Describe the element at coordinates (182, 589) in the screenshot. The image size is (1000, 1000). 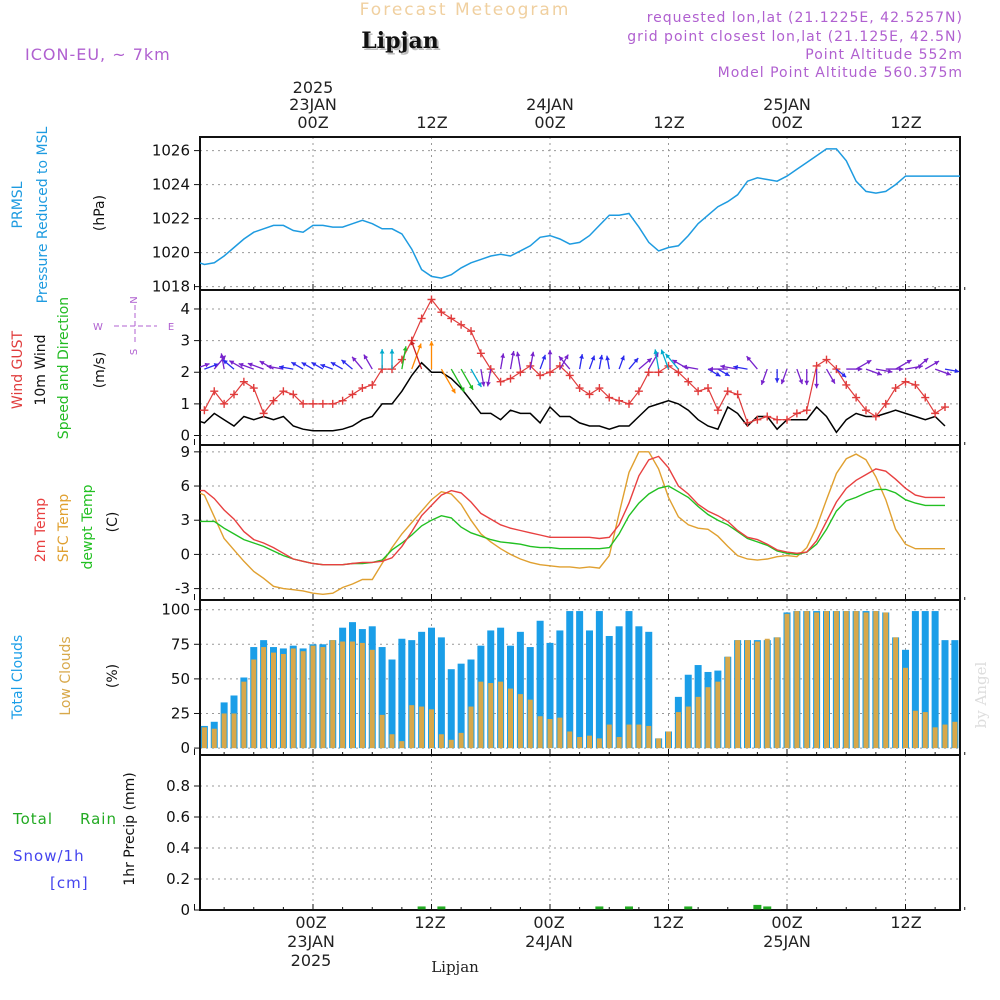
I see `y-tick-label: -3` at that location.